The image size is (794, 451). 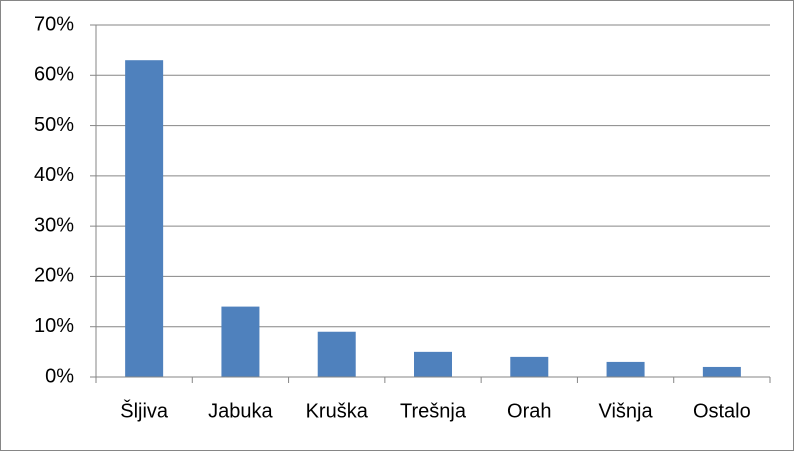 What do you see at coordinates (54, 24) in the screenshot?
I see `y-tick-label: 70%` at bounding box center [54, 24].